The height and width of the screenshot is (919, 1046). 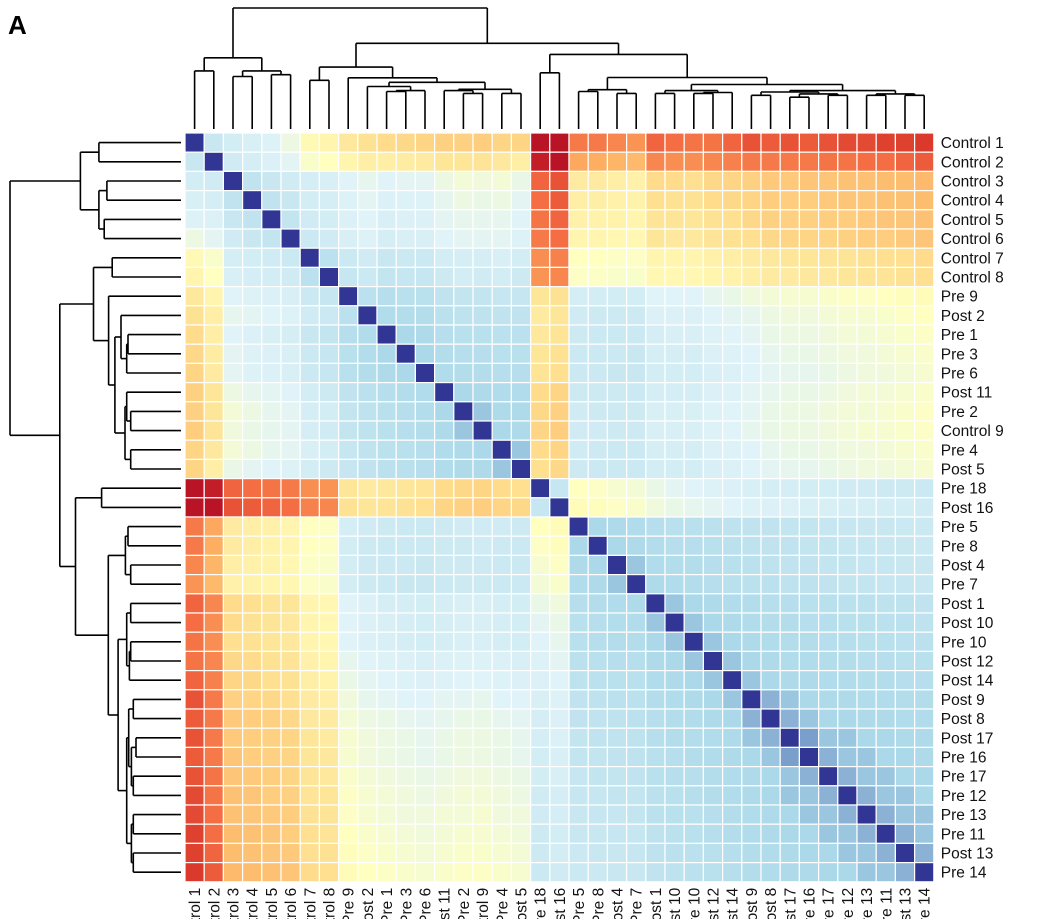 What do you see at coordinates (972, 162) in the screenshot?
I see `row-label: Control 2` at bounding box center [972, 162].